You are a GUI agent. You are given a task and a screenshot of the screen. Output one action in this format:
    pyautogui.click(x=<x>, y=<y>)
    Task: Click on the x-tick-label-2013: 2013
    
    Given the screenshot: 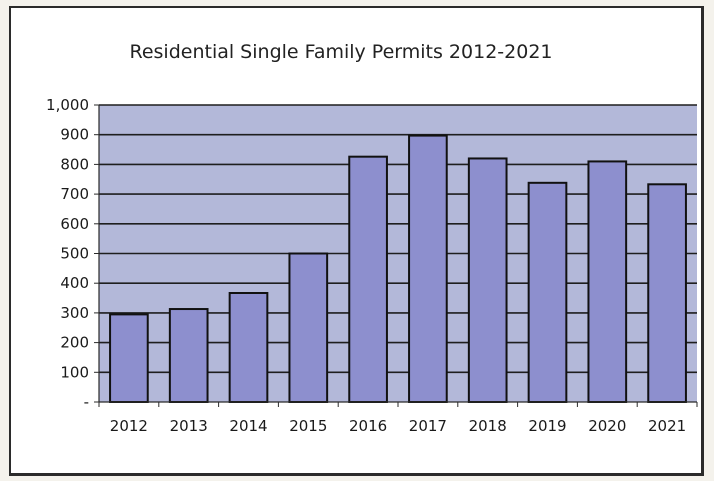 What is the action you would take?
    pyautogui.click(x=189, y=426)
    